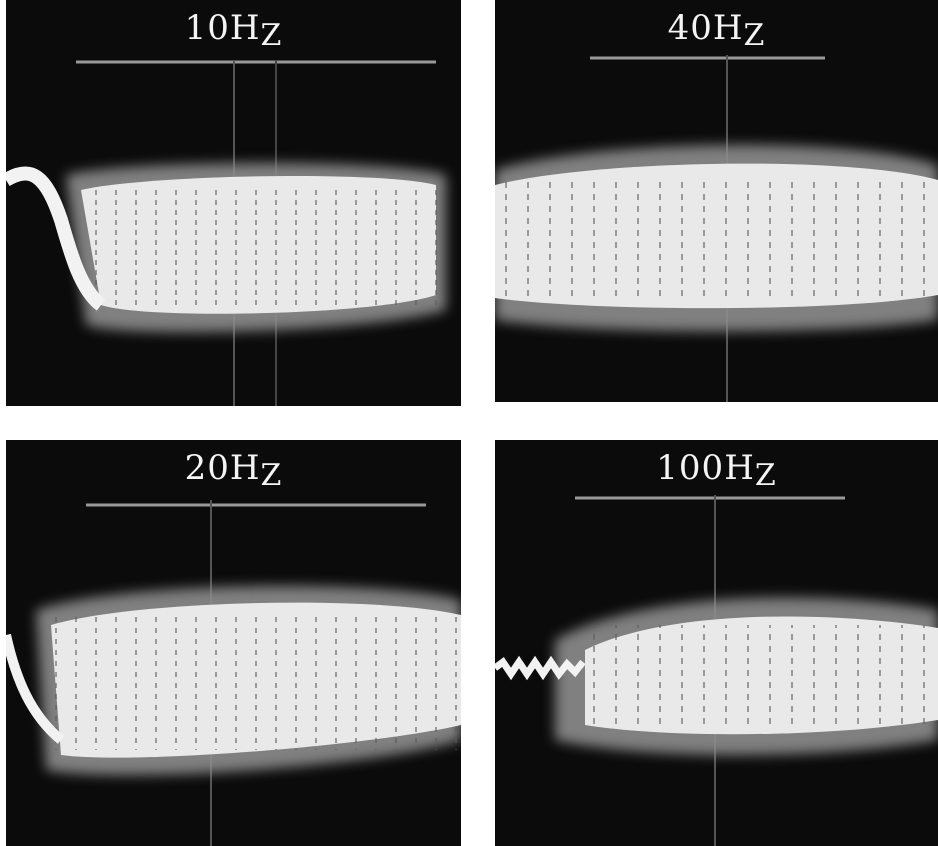  I want to click on frequency-label-40hz: 40HZ, so click(716, 30).